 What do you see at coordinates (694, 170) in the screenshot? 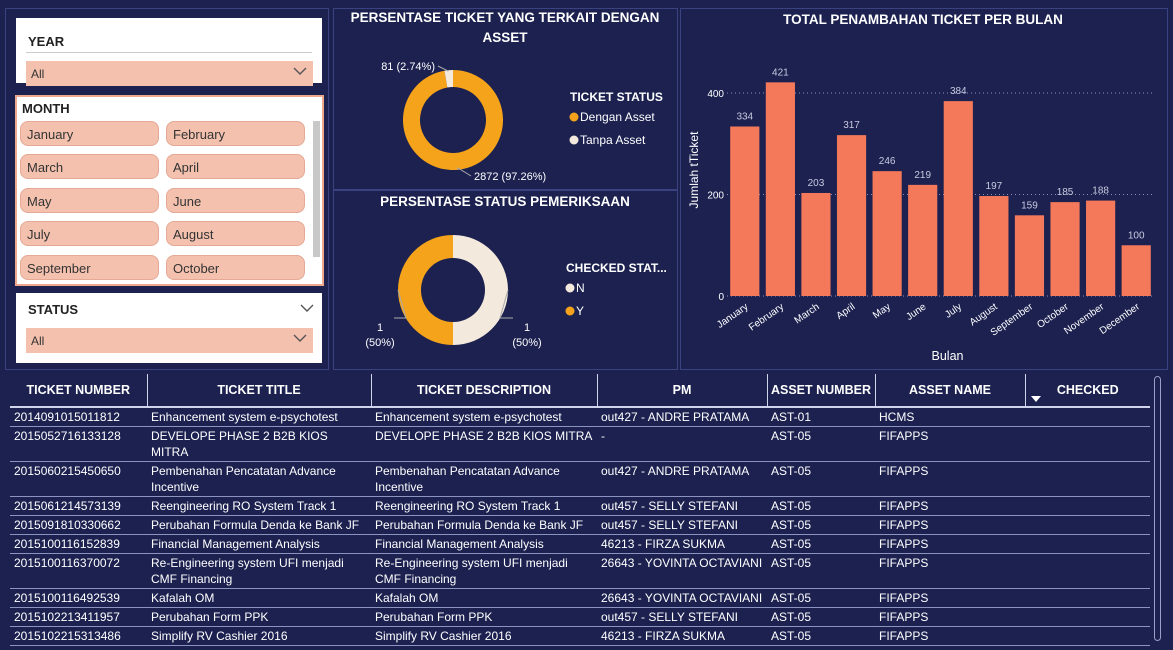
I see `y-axis-title: Jumlah tTicket` at bounding box center [694, 170].